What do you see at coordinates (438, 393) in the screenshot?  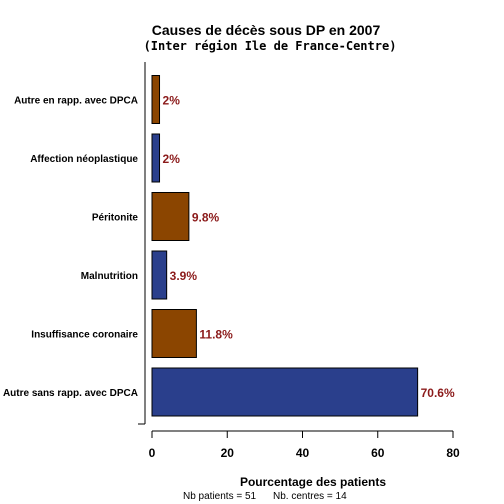 I see `value-label-0: 70.6%` at bounding box center [438, 393].